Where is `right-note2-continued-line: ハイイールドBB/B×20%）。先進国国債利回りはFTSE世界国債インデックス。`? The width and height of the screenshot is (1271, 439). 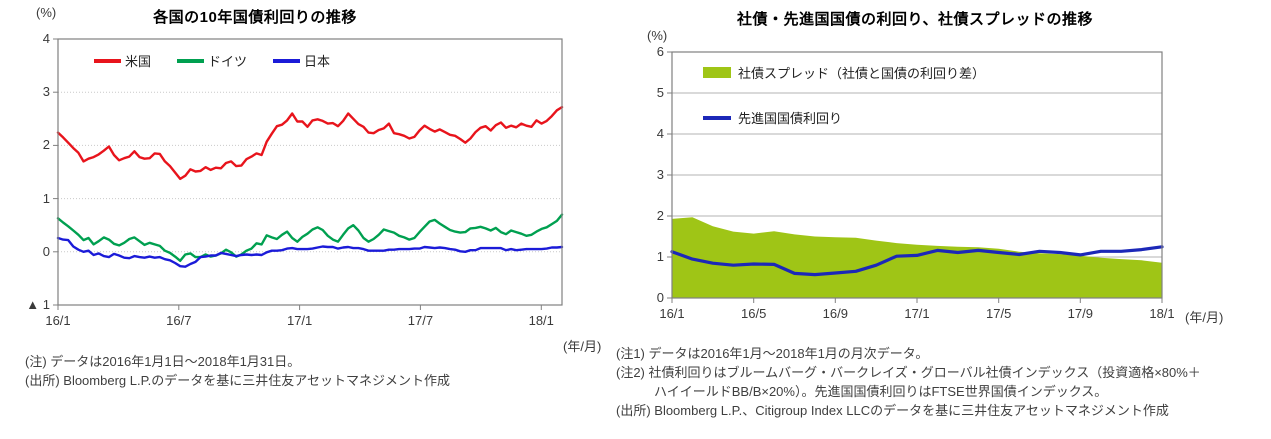
right-note2-continued-line: ハイイールドBB/B×20%）。先進国国債利回りはFTSE世界国債インデックス。 is located at coordinates (881, 391).